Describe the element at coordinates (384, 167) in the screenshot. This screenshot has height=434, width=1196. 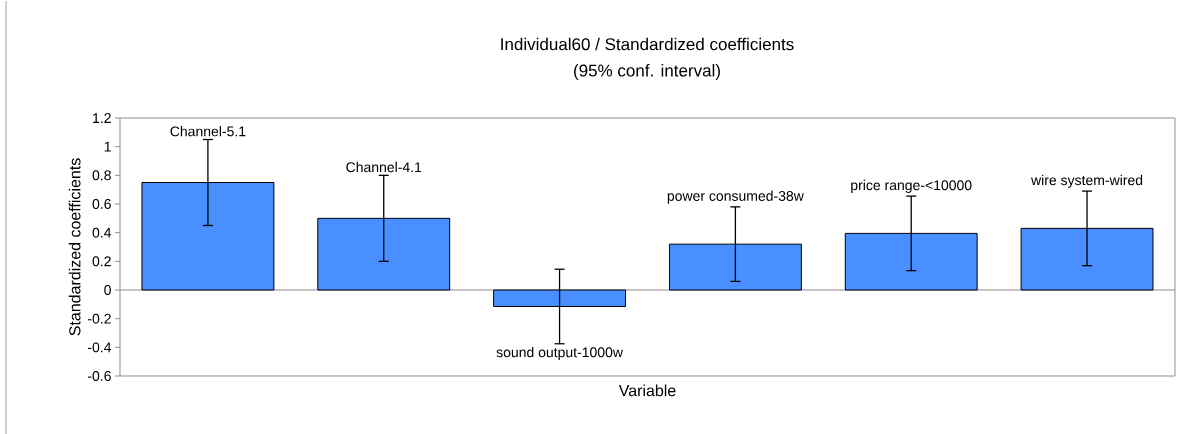
I see `x-tick-label: Channel-4.1` at that location.